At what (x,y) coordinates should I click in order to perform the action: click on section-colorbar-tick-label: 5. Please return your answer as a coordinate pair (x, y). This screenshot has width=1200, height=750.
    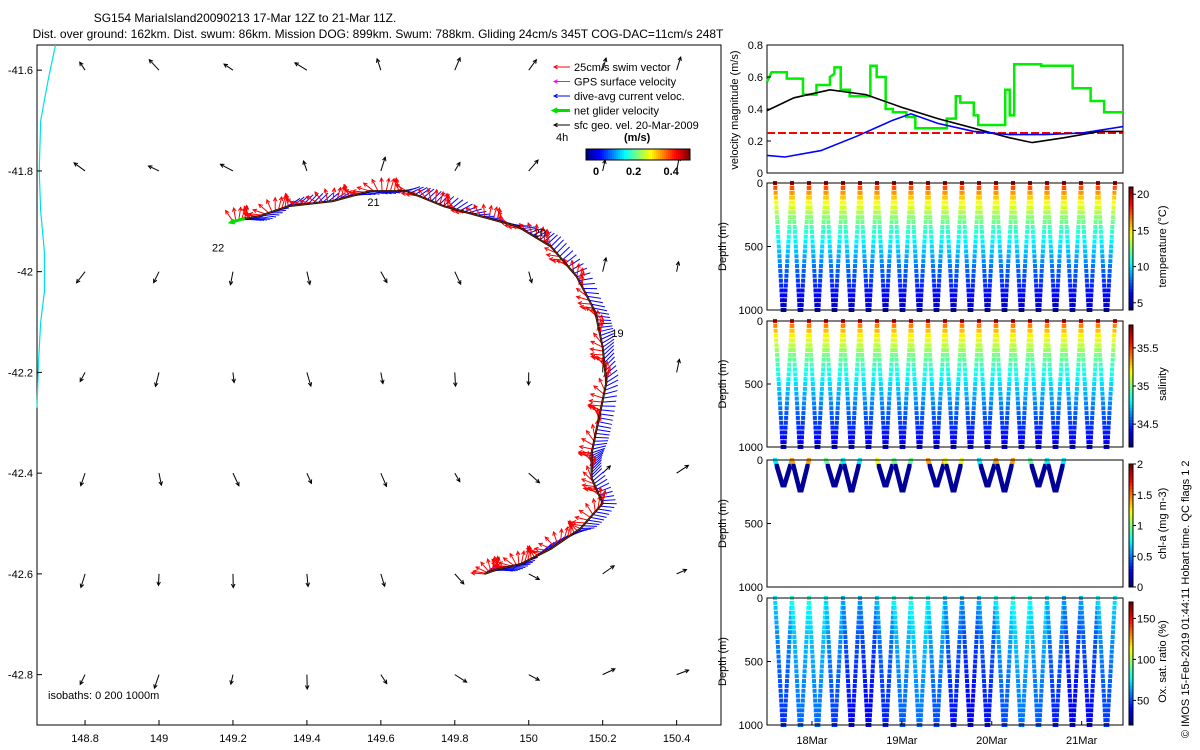
    Looking at the image, I should click on (1140, 304).